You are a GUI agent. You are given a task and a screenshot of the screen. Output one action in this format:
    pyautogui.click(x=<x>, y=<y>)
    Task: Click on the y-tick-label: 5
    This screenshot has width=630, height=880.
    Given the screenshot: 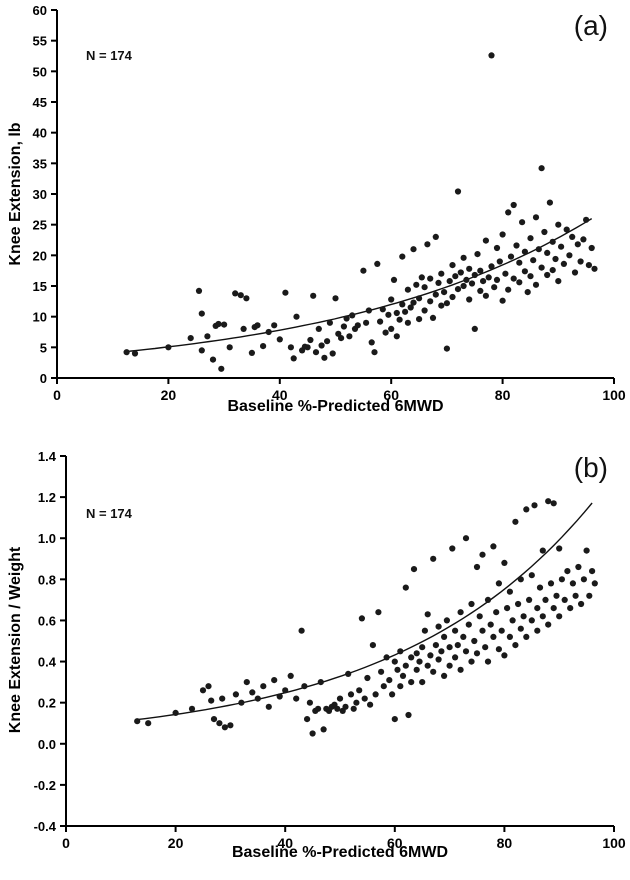 What is the action you would take?
    pyautogui.click(x=43, y=347)
    